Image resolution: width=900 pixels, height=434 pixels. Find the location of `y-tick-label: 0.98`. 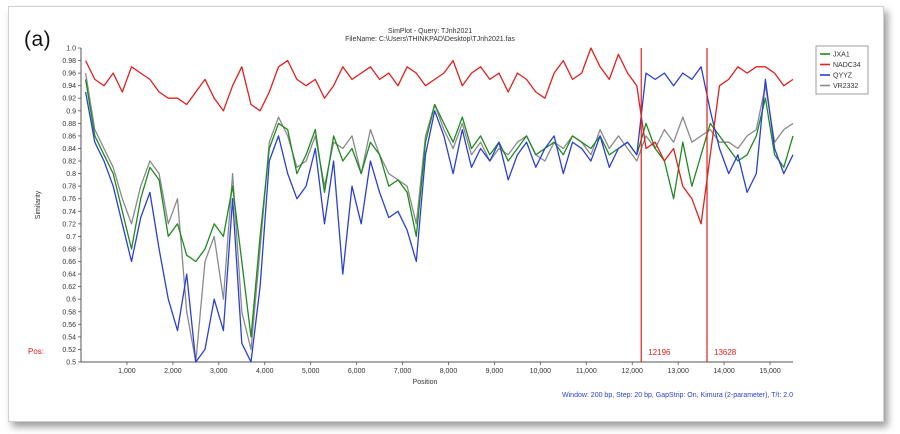

y-tick-label: 0.98 is located at coordinates (69, 61).